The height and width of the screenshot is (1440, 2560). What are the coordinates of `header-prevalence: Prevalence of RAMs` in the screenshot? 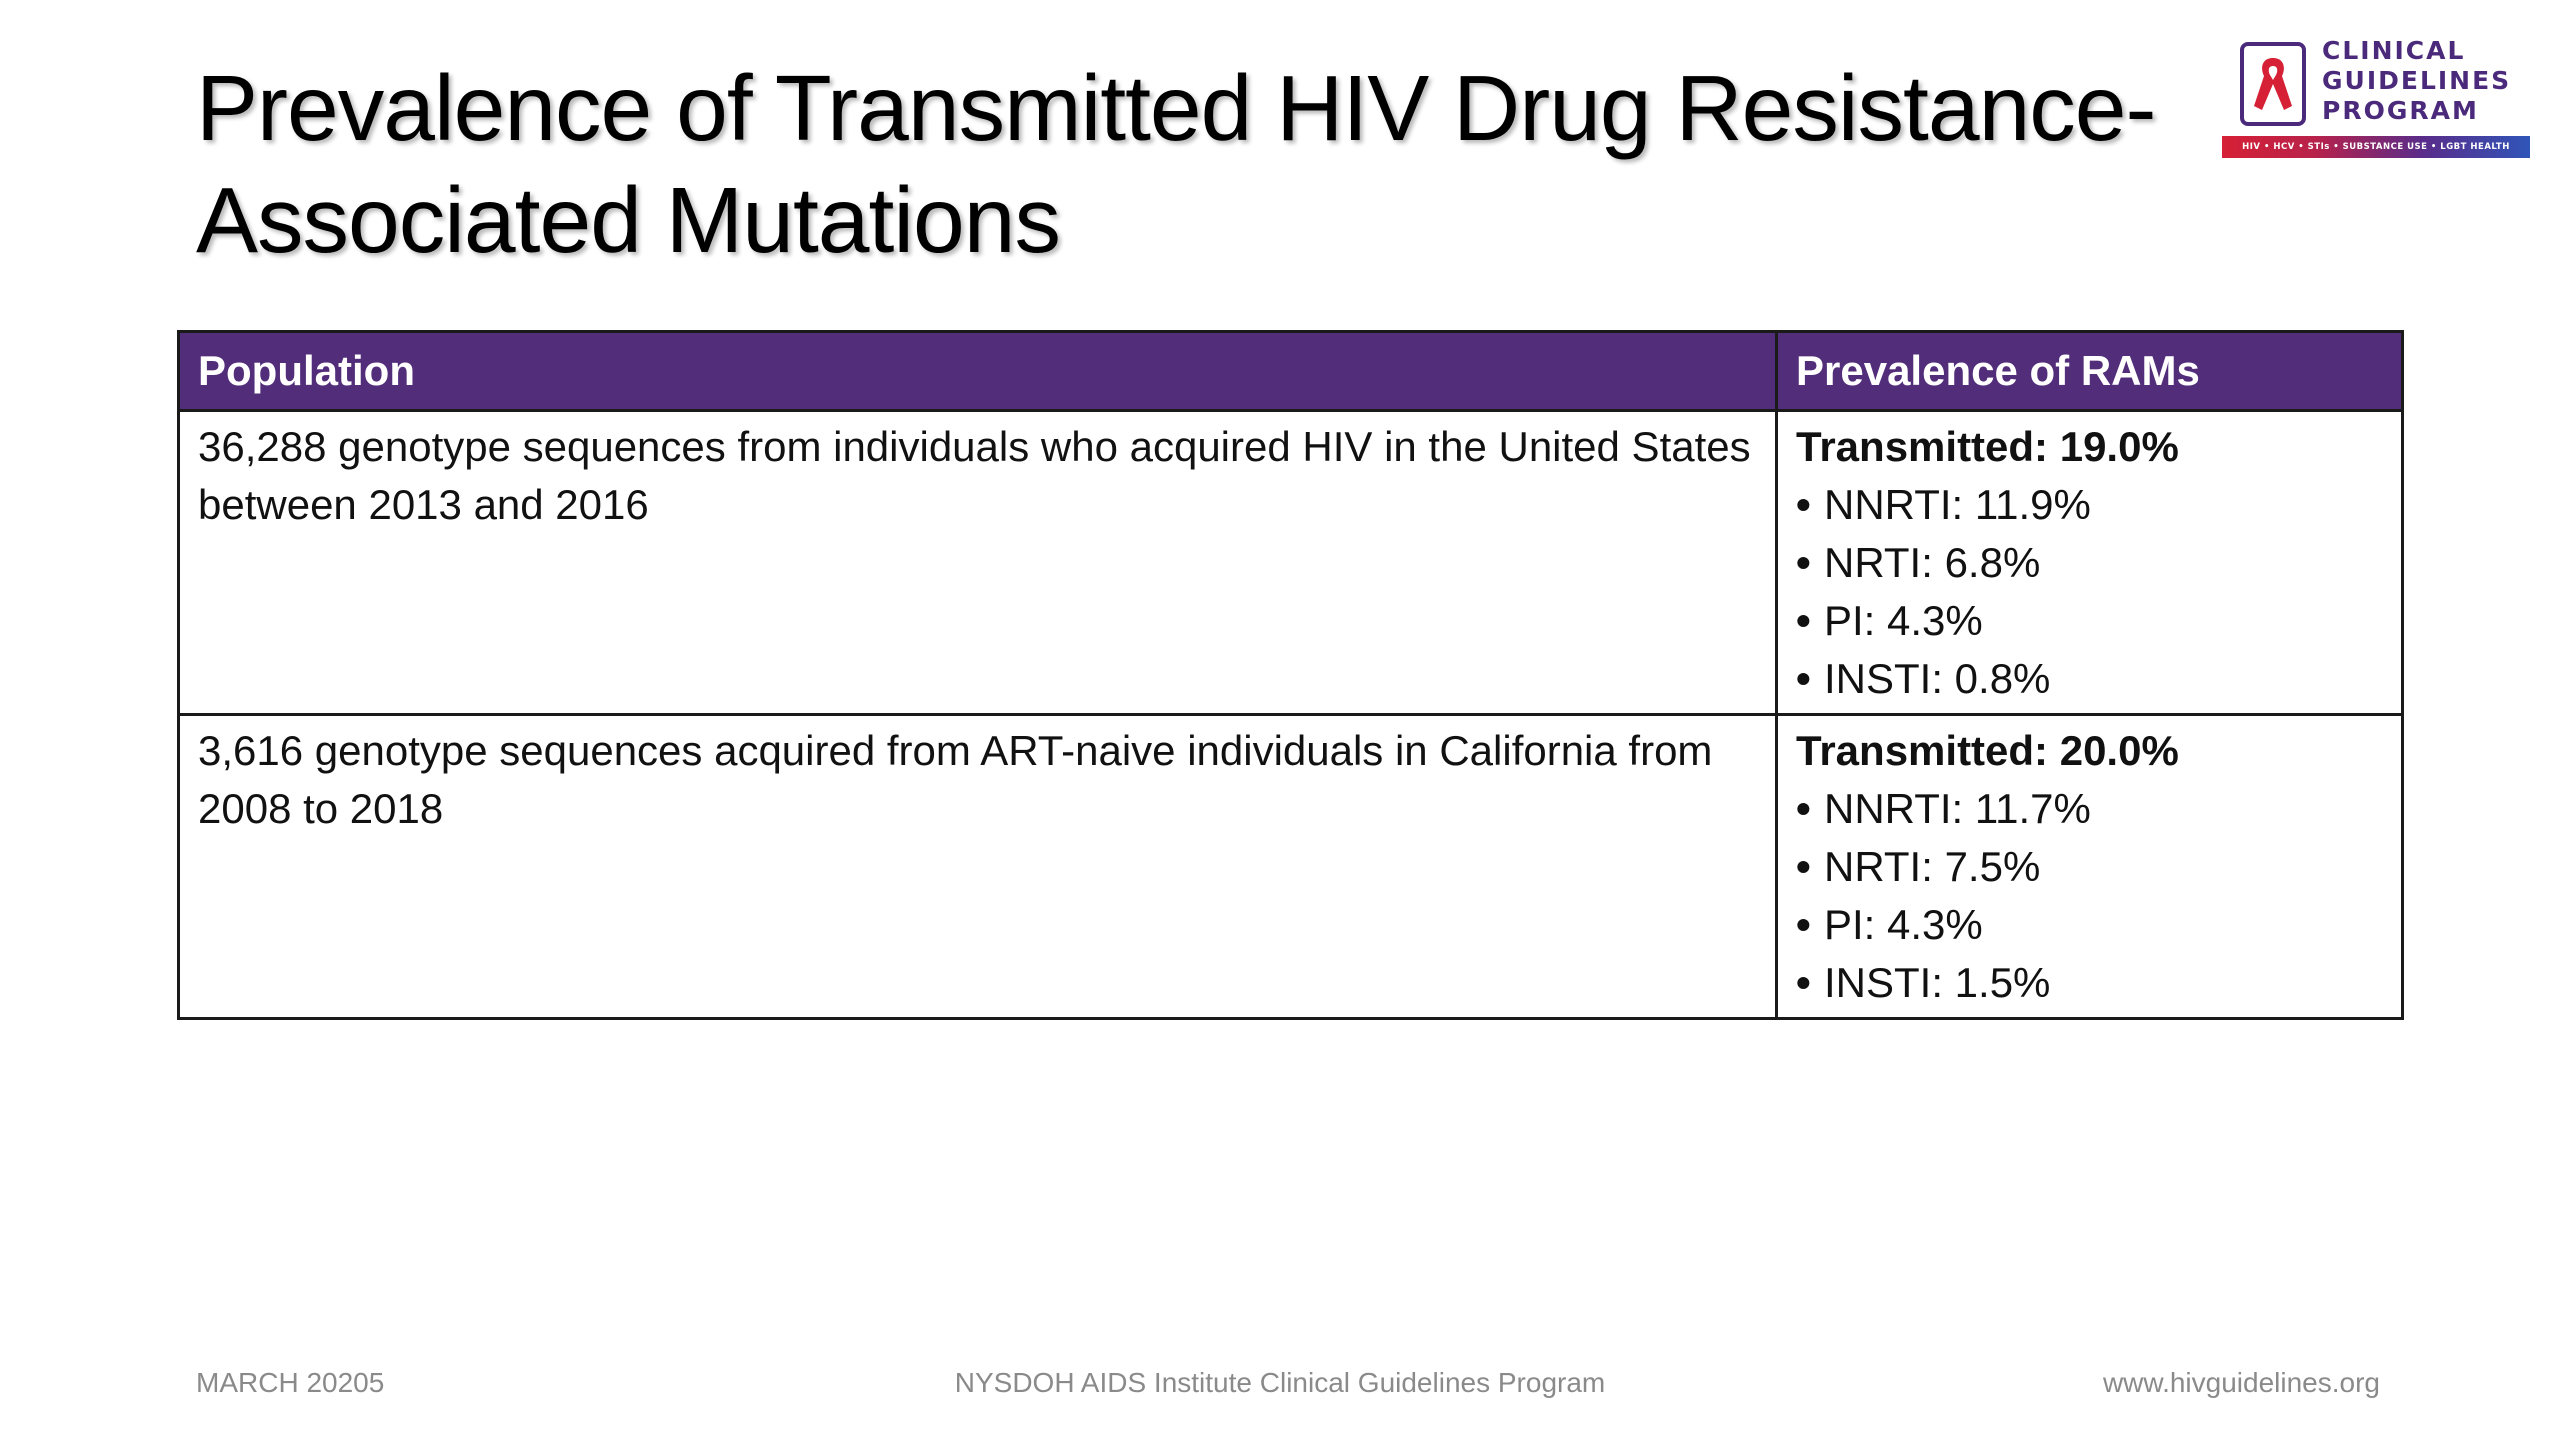 It's located at (2089, 371).